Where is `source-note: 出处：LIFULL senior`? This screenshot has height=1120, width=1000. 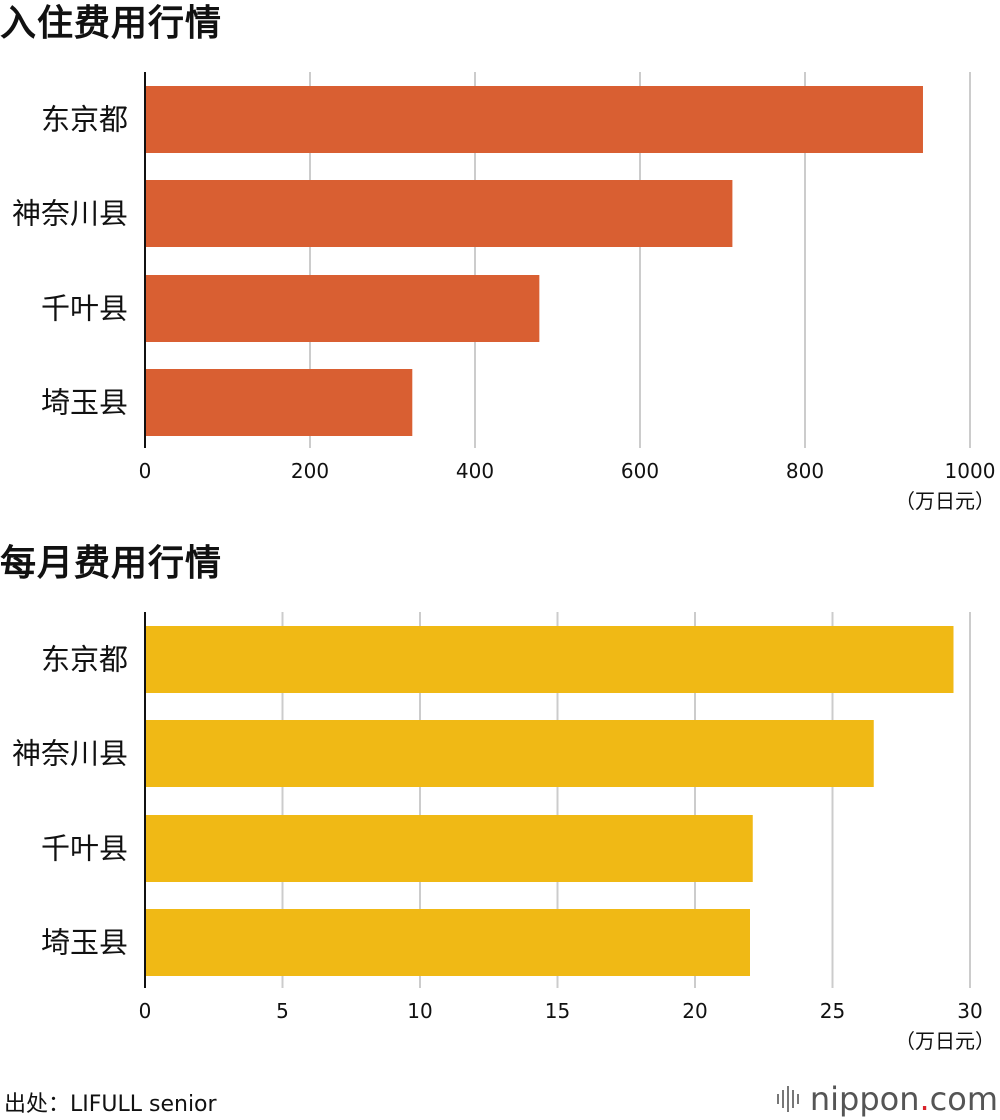
source-note: 出处：LIFULL senior is located at coordinates (110, 1104).